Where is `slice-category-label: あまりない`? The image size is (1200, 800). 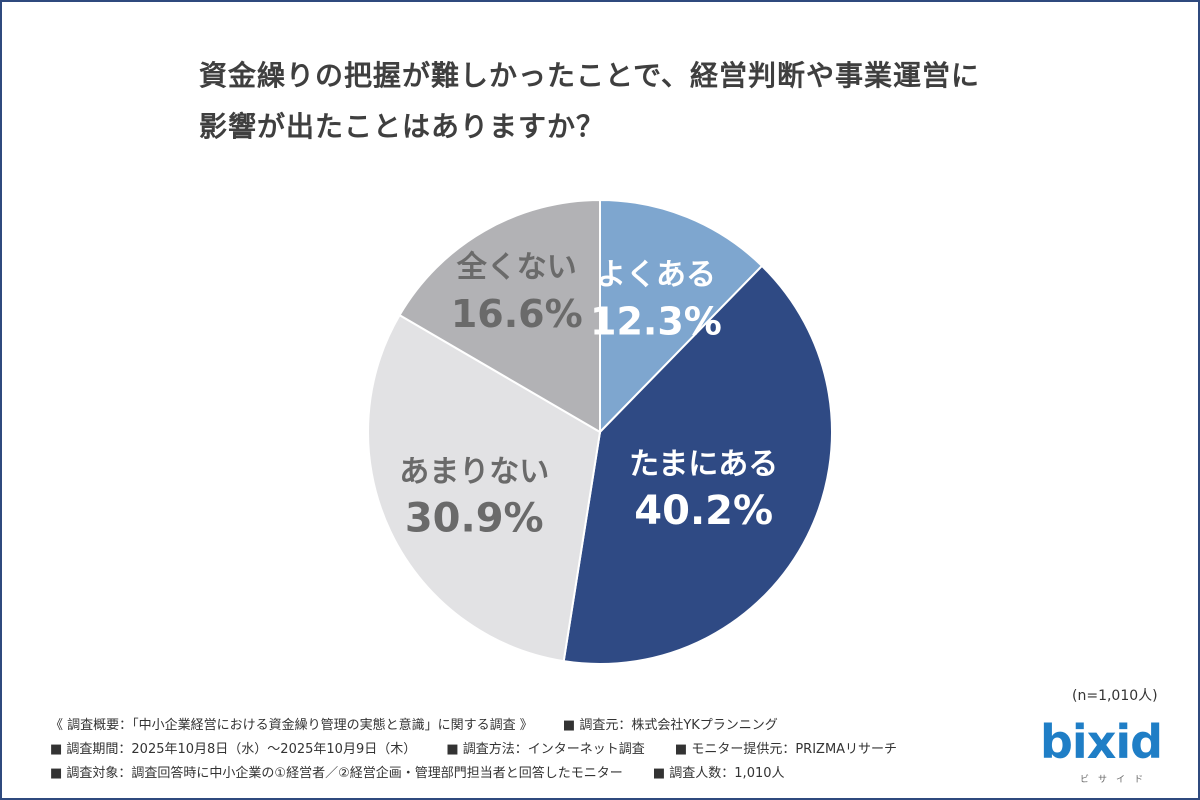 slice-category-label: あまりない is located at coordinates (474, 472).